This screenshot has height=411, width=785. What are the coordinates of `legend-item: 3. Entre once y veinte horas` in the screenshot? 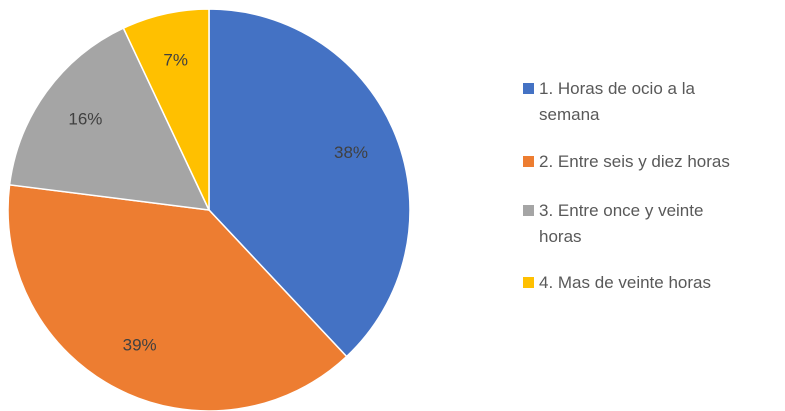 It's located at (636, 224).